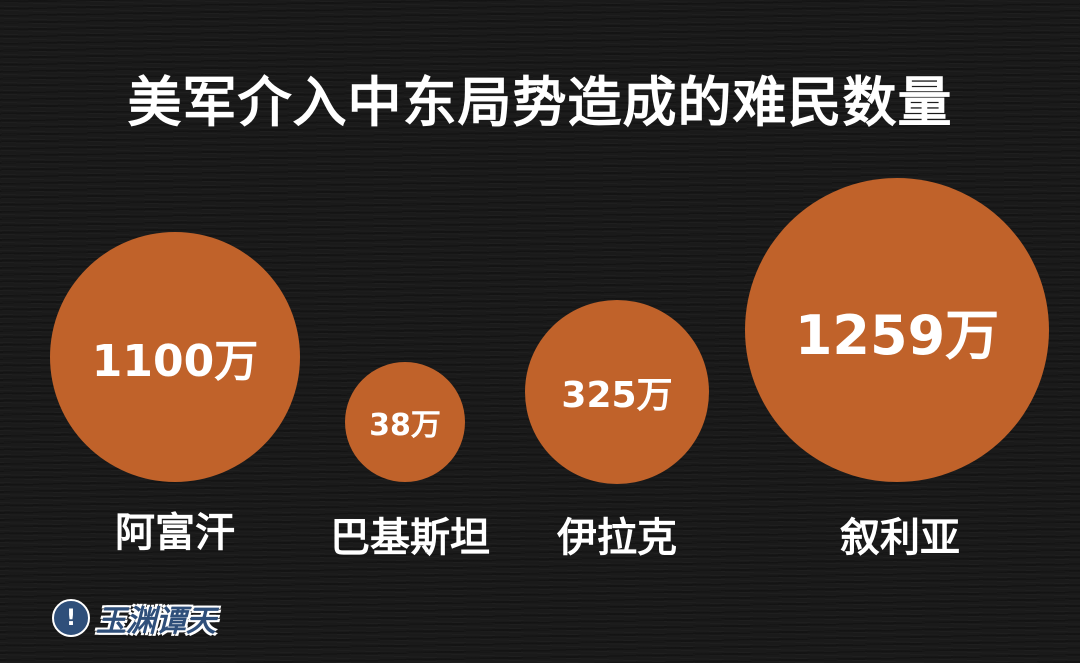 This screenshot has height=663, width=1080. I want to click on value-label: 38万, so click(405, 425).